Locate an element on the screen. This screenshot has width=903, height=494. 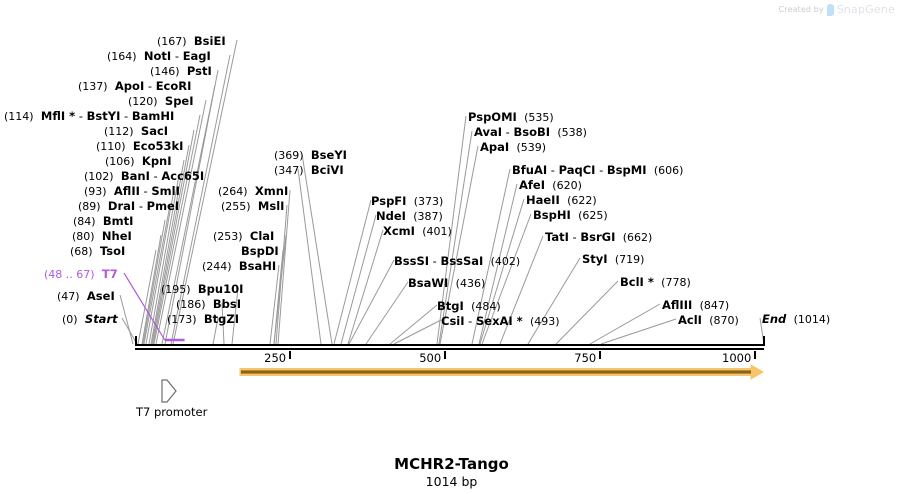
enzyme-position: (106) is located at coordinates (120, 161).